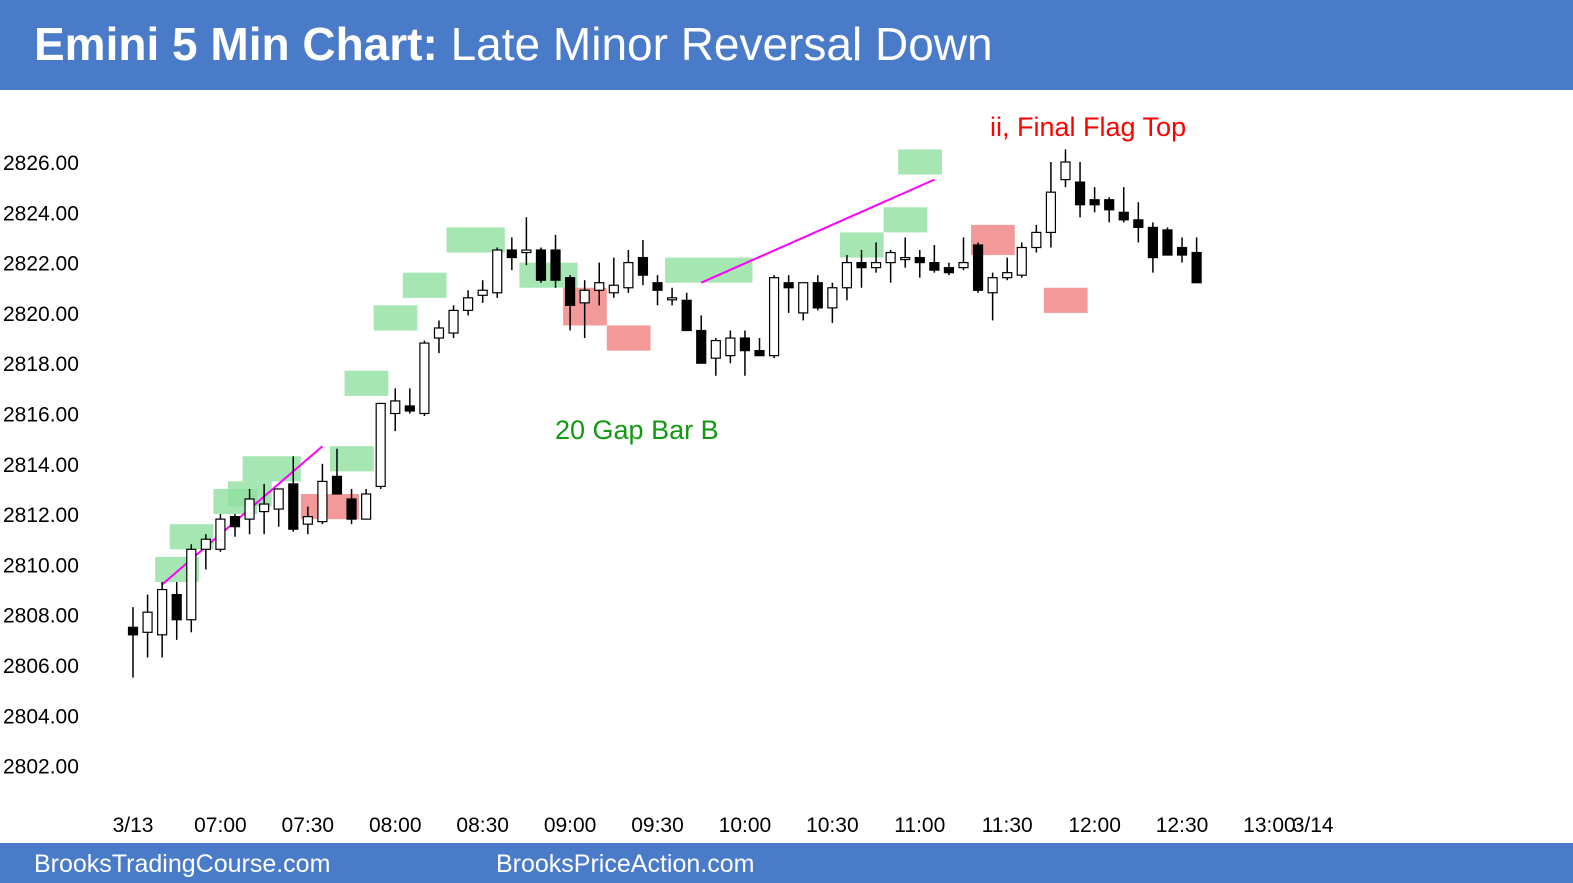 The image size is (1573, 883). What do you see at coordinates (570, 825) in the screenshot?
I see `x-tick-label: 09:00` at bounding box center [570, 825].